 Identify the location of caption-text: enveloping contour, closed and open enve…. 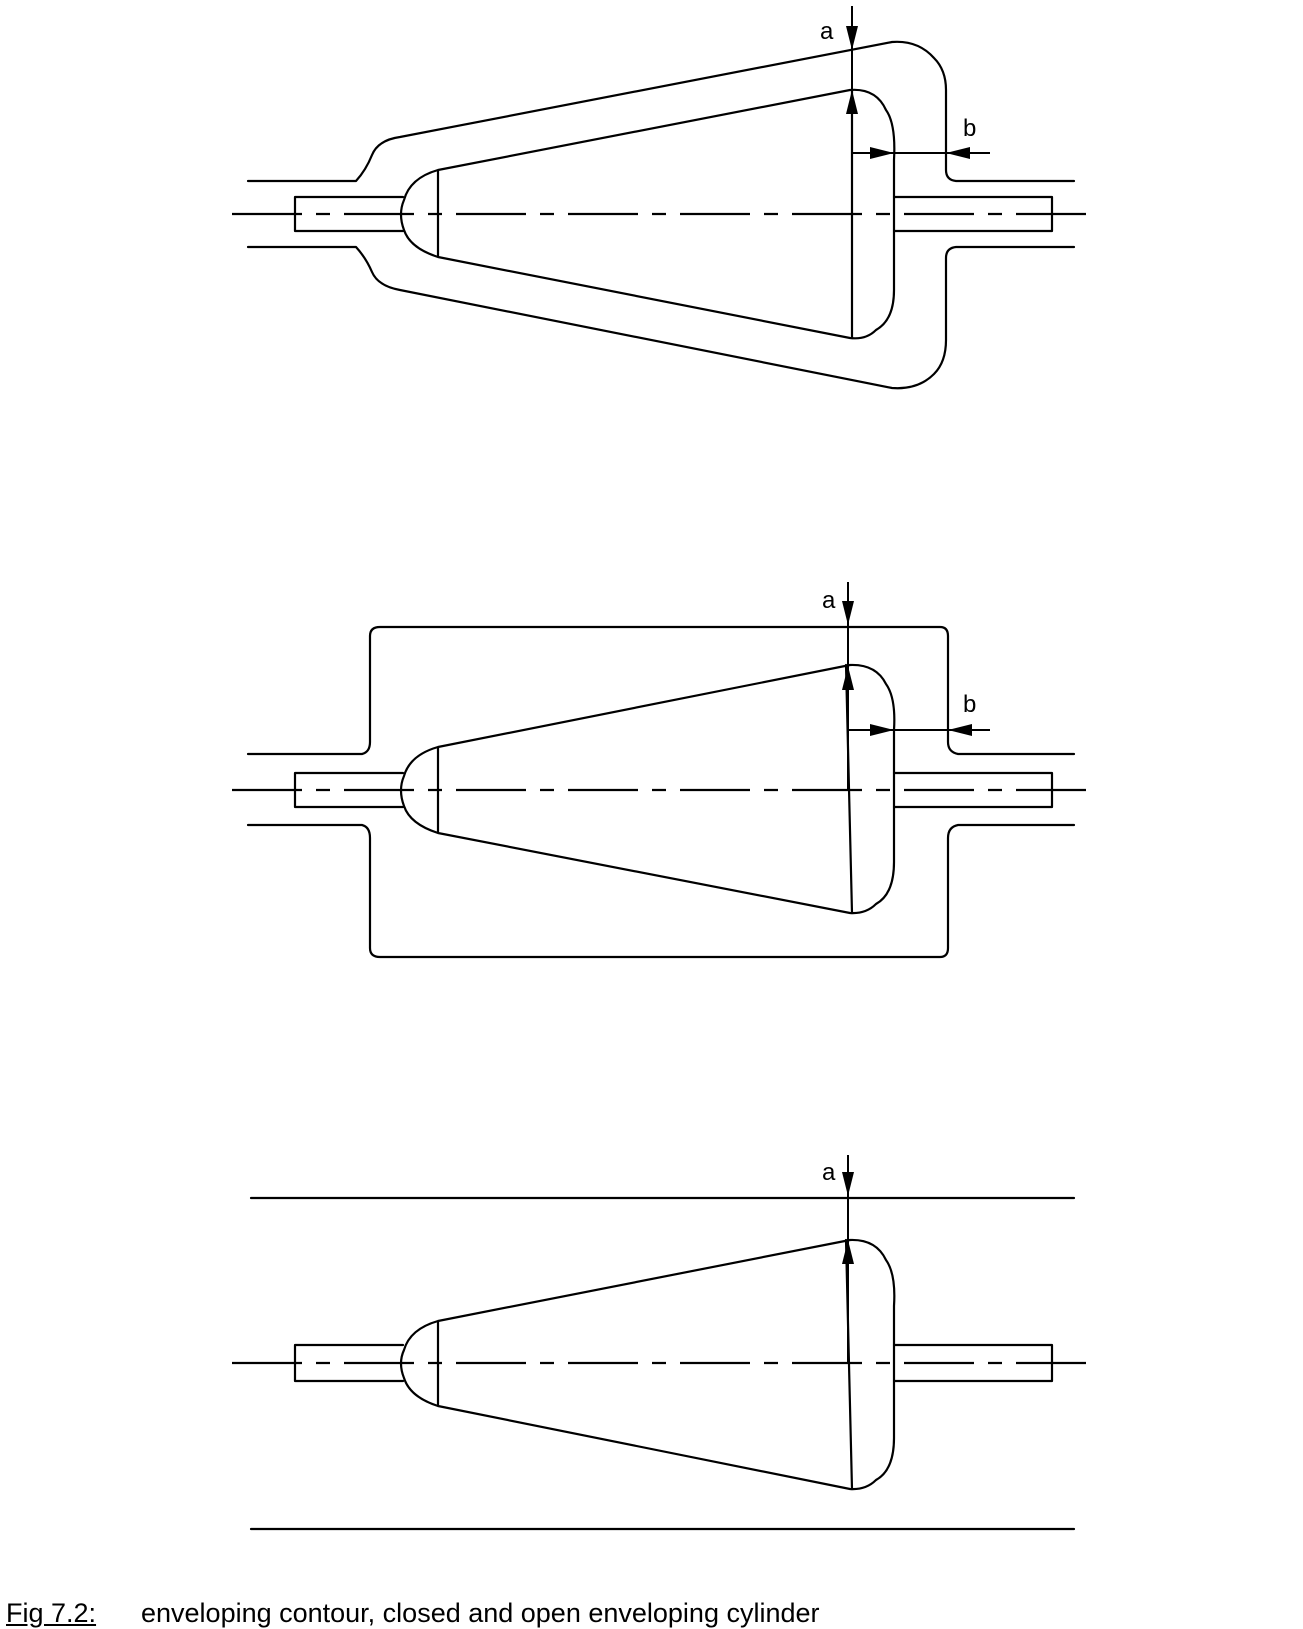
(480, 1613).